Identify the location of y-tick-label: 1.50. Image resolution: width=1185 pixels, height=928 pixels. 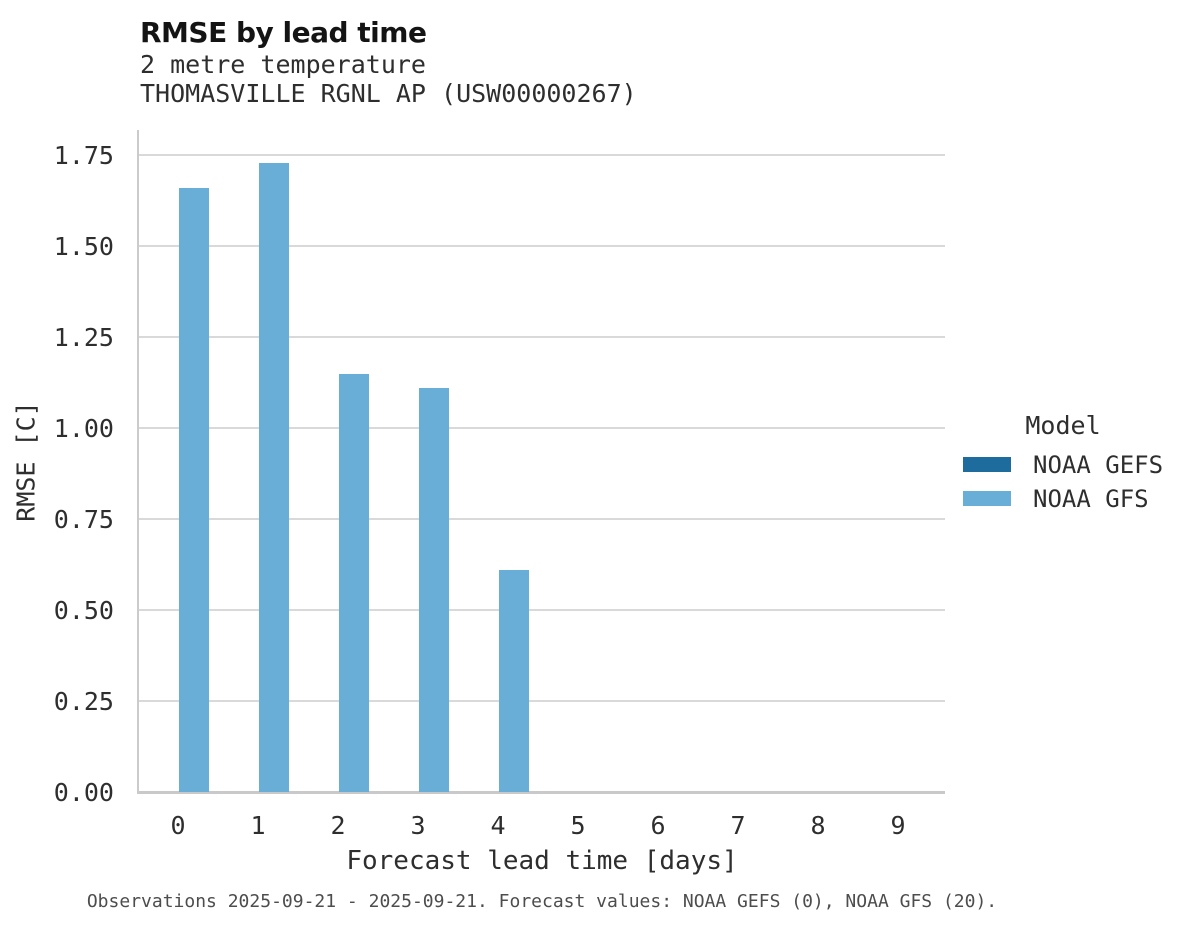
(83, 247).